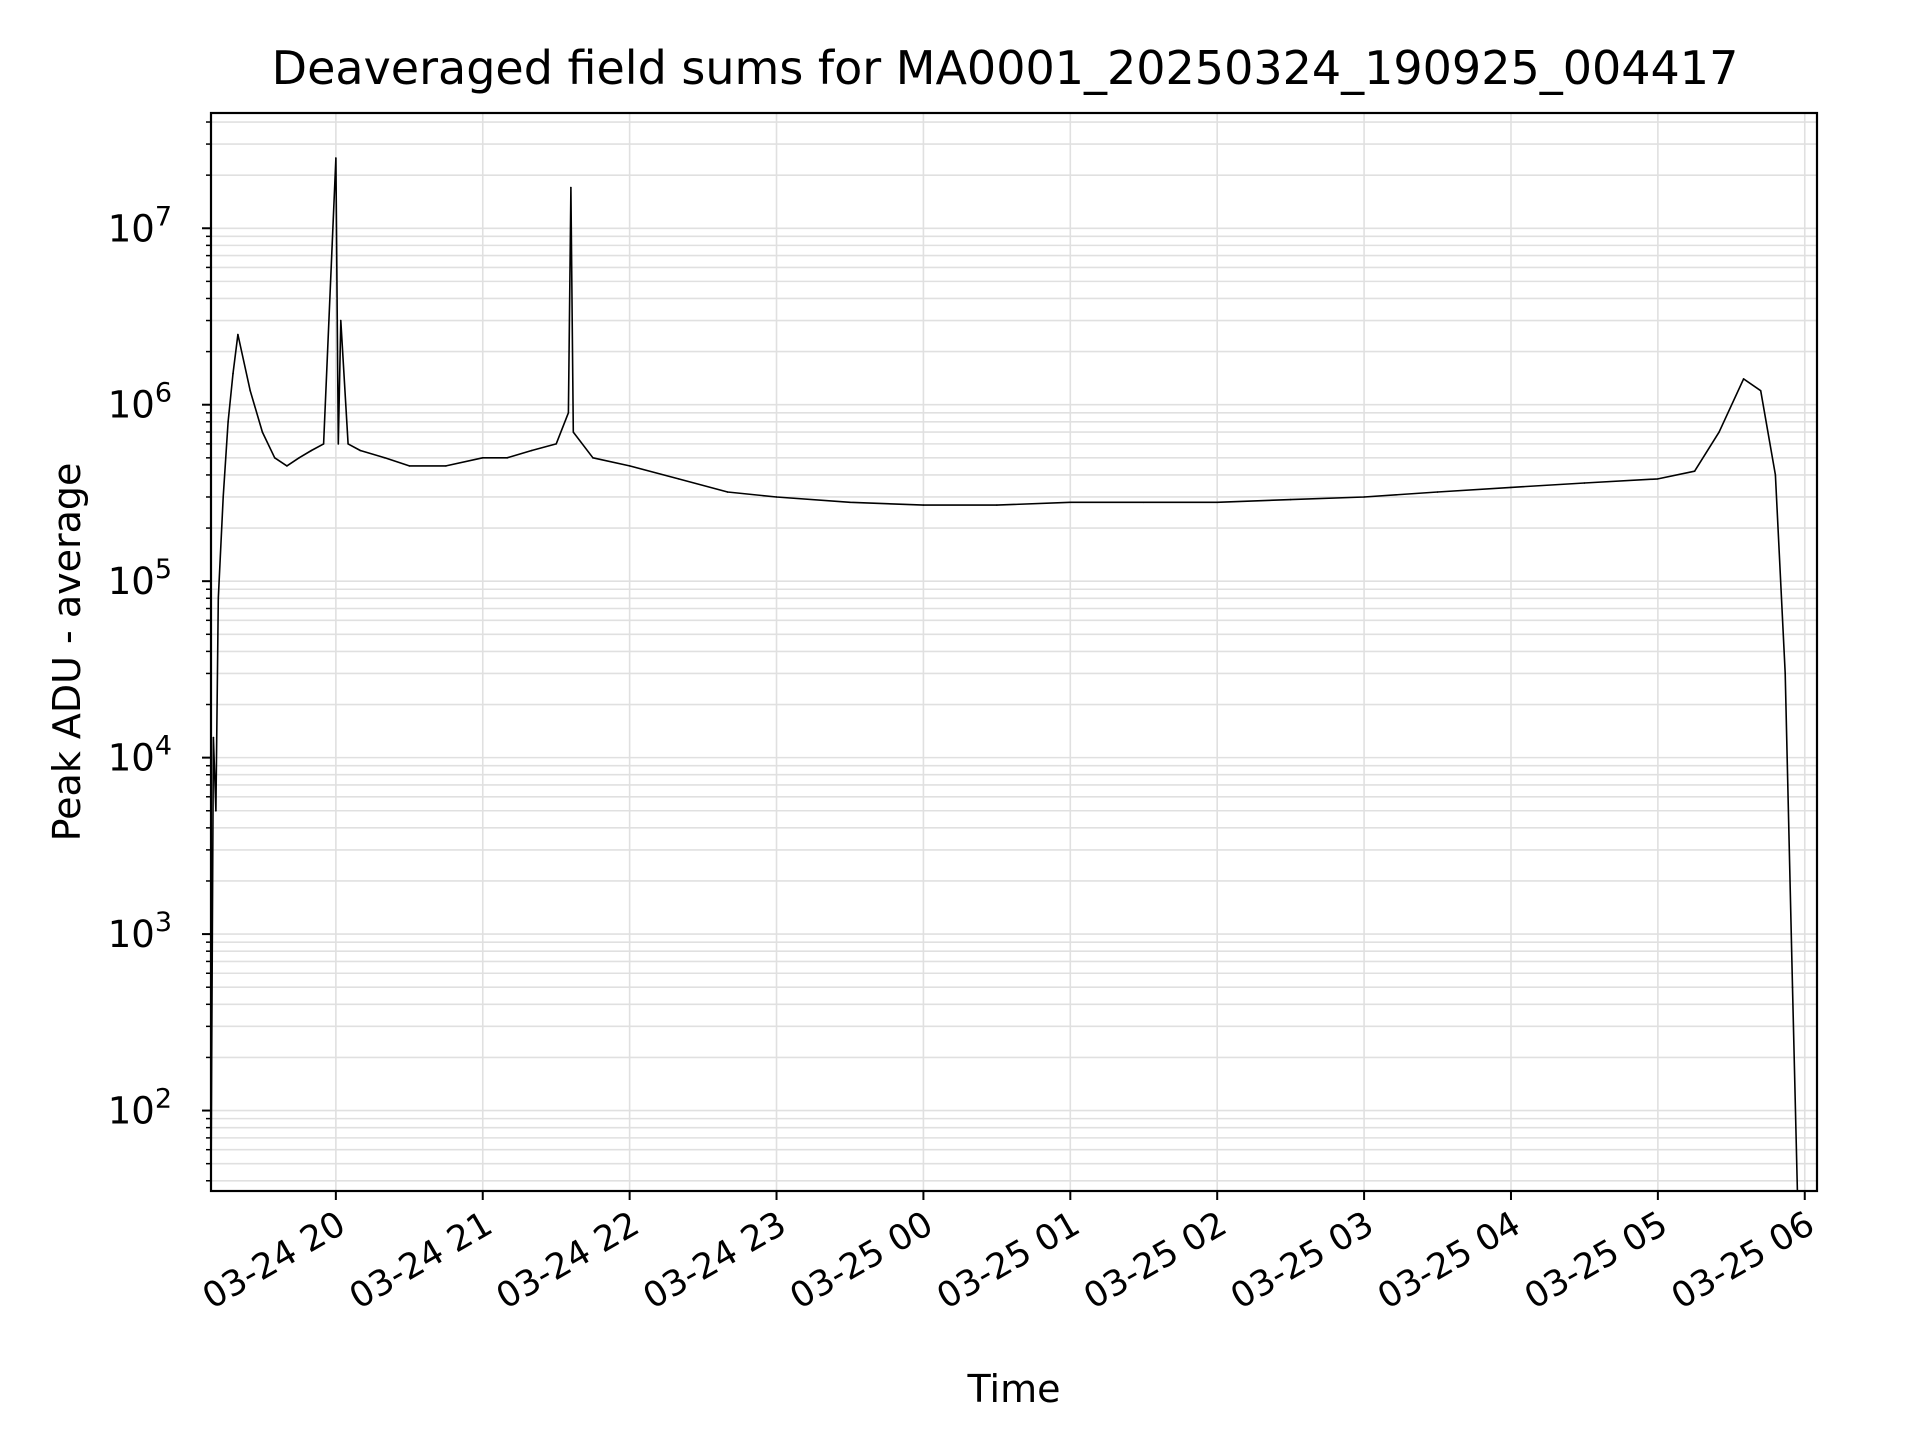 The image size is (1920, 1440). I want to click on y-tick-label: 10⁶, so click(140, 402).